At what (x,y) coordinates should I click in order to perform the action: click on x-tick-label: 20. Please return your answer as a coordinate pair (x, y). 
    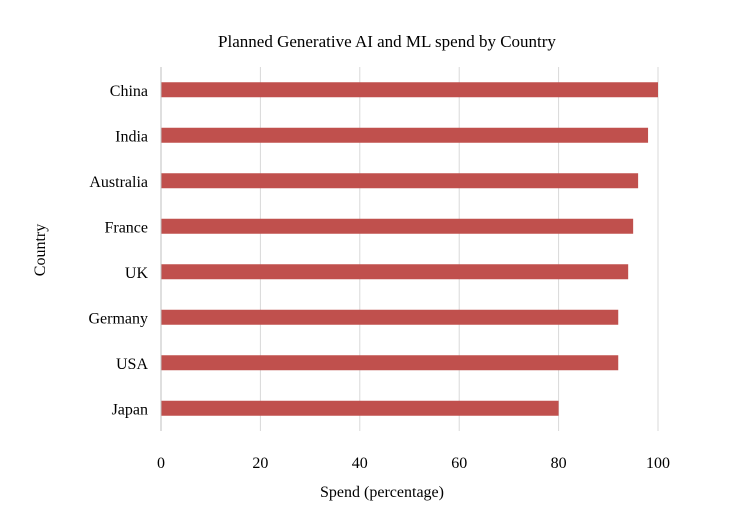
    Looking at the image, I should click on (260, 463).